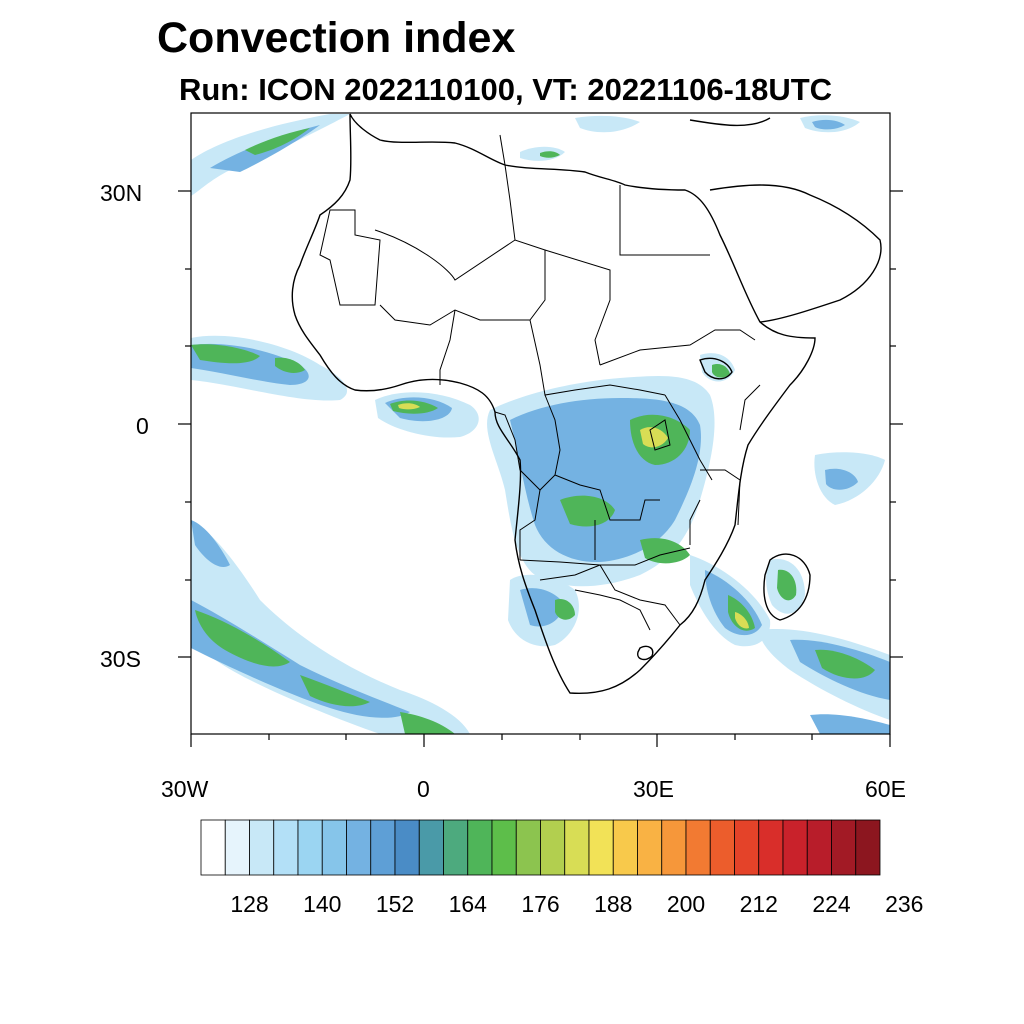 The image size is (1024, 1024). What do you see at coordinates (613, 904) in the screenshot?
I see `colorbar-label: 188` at bounding box center [613, 904].